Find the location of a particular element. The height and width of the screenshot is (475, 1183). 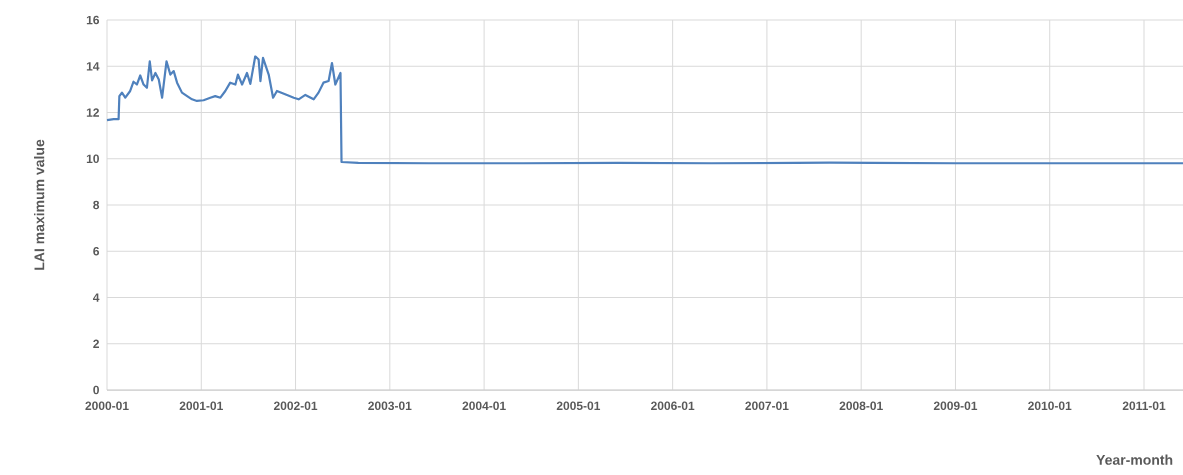

x-tick-label: 2007-01 is located at coordinates (767, 406).